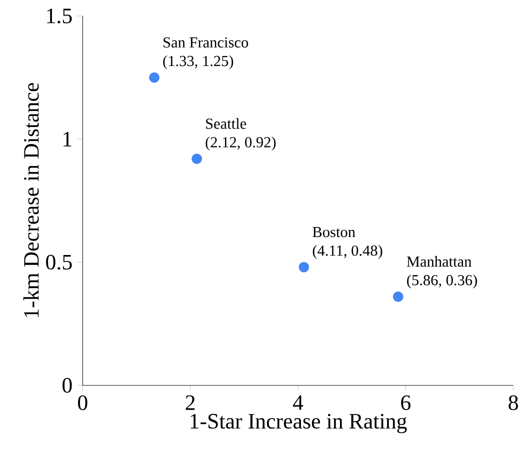 Image resolution: width=524 pixels, height=449 pixels. I want to click on x-tick-label: 4, so click(298, 402).